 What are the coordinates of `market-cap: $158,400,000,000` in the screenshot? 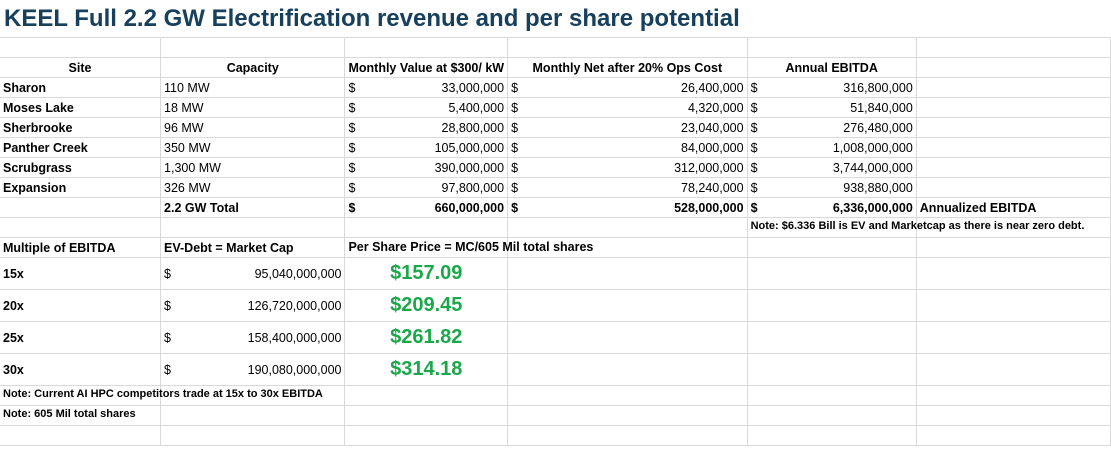 It's located at (253, 337).